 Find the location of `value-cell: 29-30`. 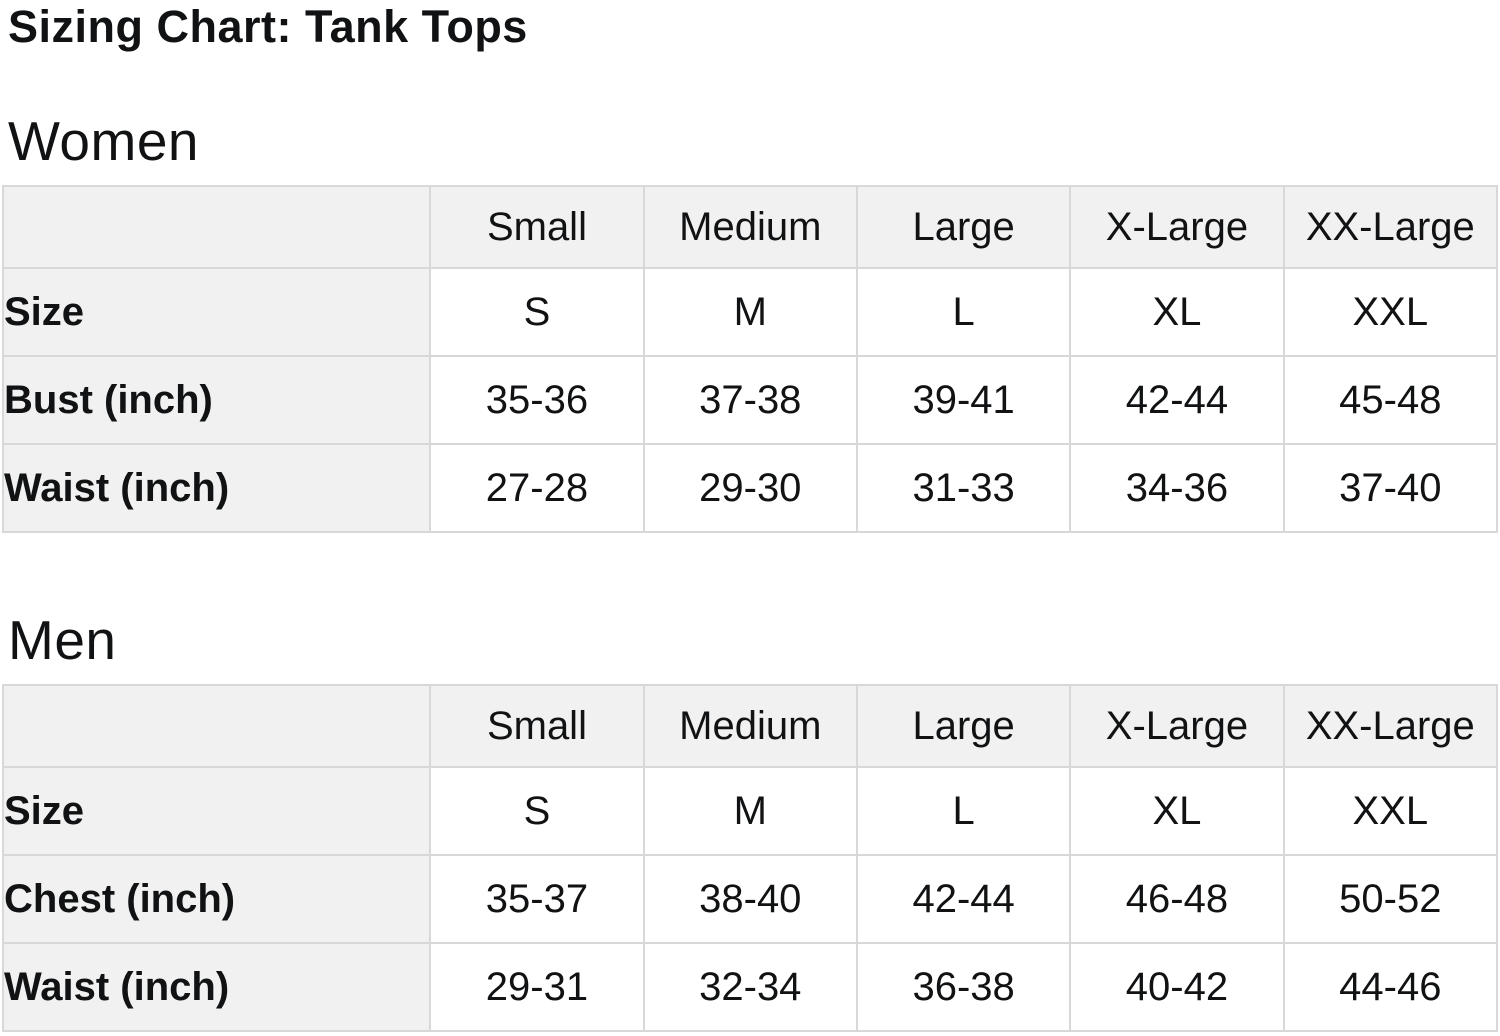

value-cell: 29-30 is located at coordinates (750, 488).